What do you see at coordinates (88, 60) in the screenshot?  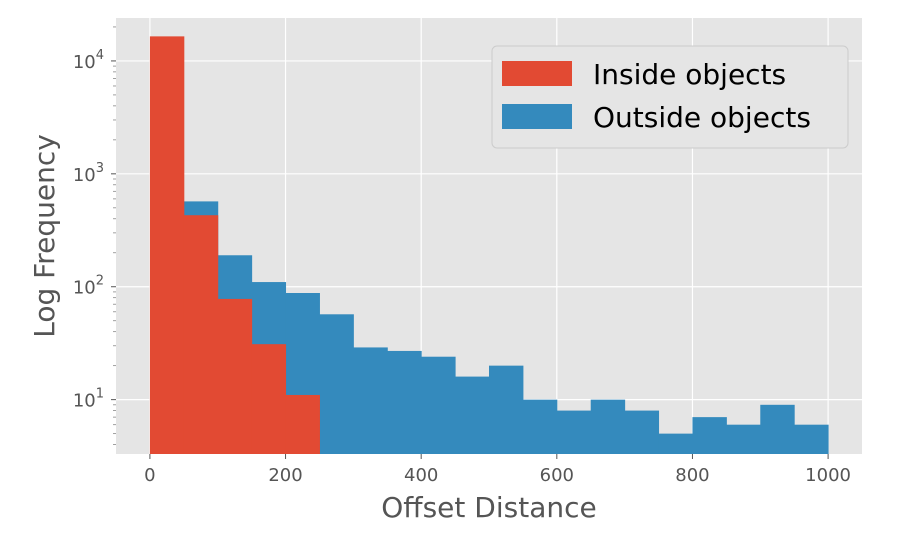 I see `y-tick-label: 10⁴` at bounding box center [88, 60].